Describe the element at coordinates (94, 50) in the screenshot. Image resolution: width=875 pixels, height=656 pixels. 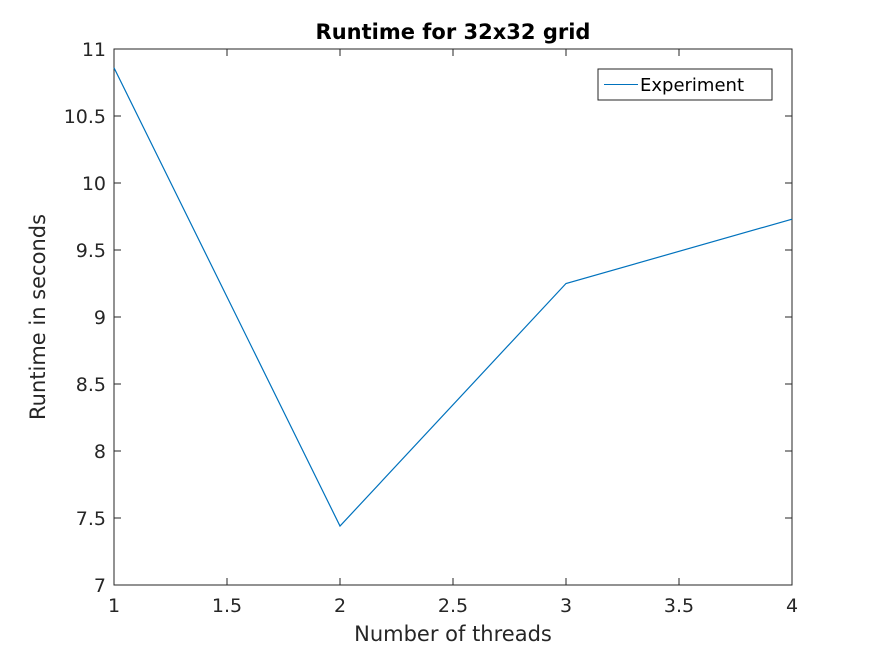
I see `y-tick-label: 11` at that location.